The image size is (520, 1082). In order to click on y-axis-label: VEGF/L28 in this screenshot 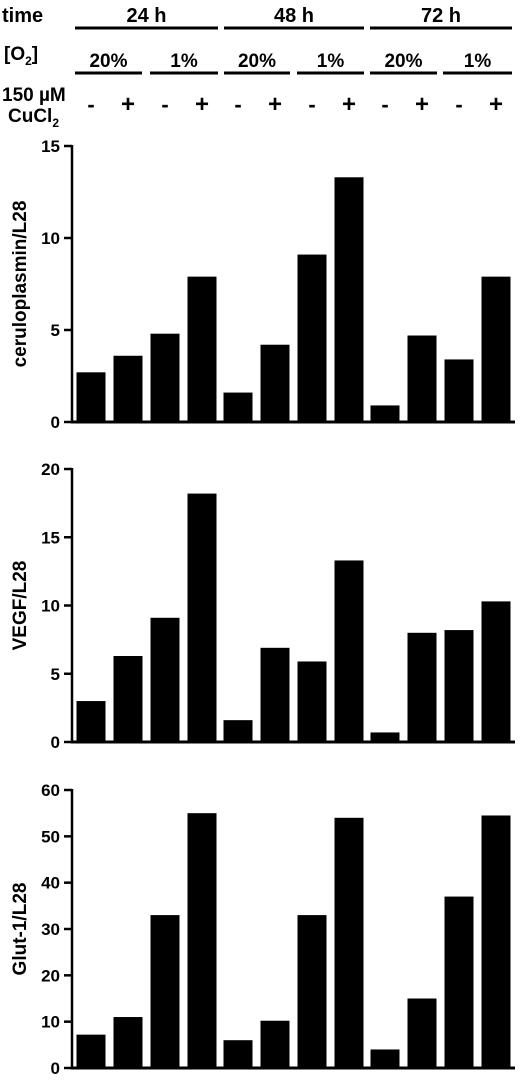, I will do `click(20, 606)`.